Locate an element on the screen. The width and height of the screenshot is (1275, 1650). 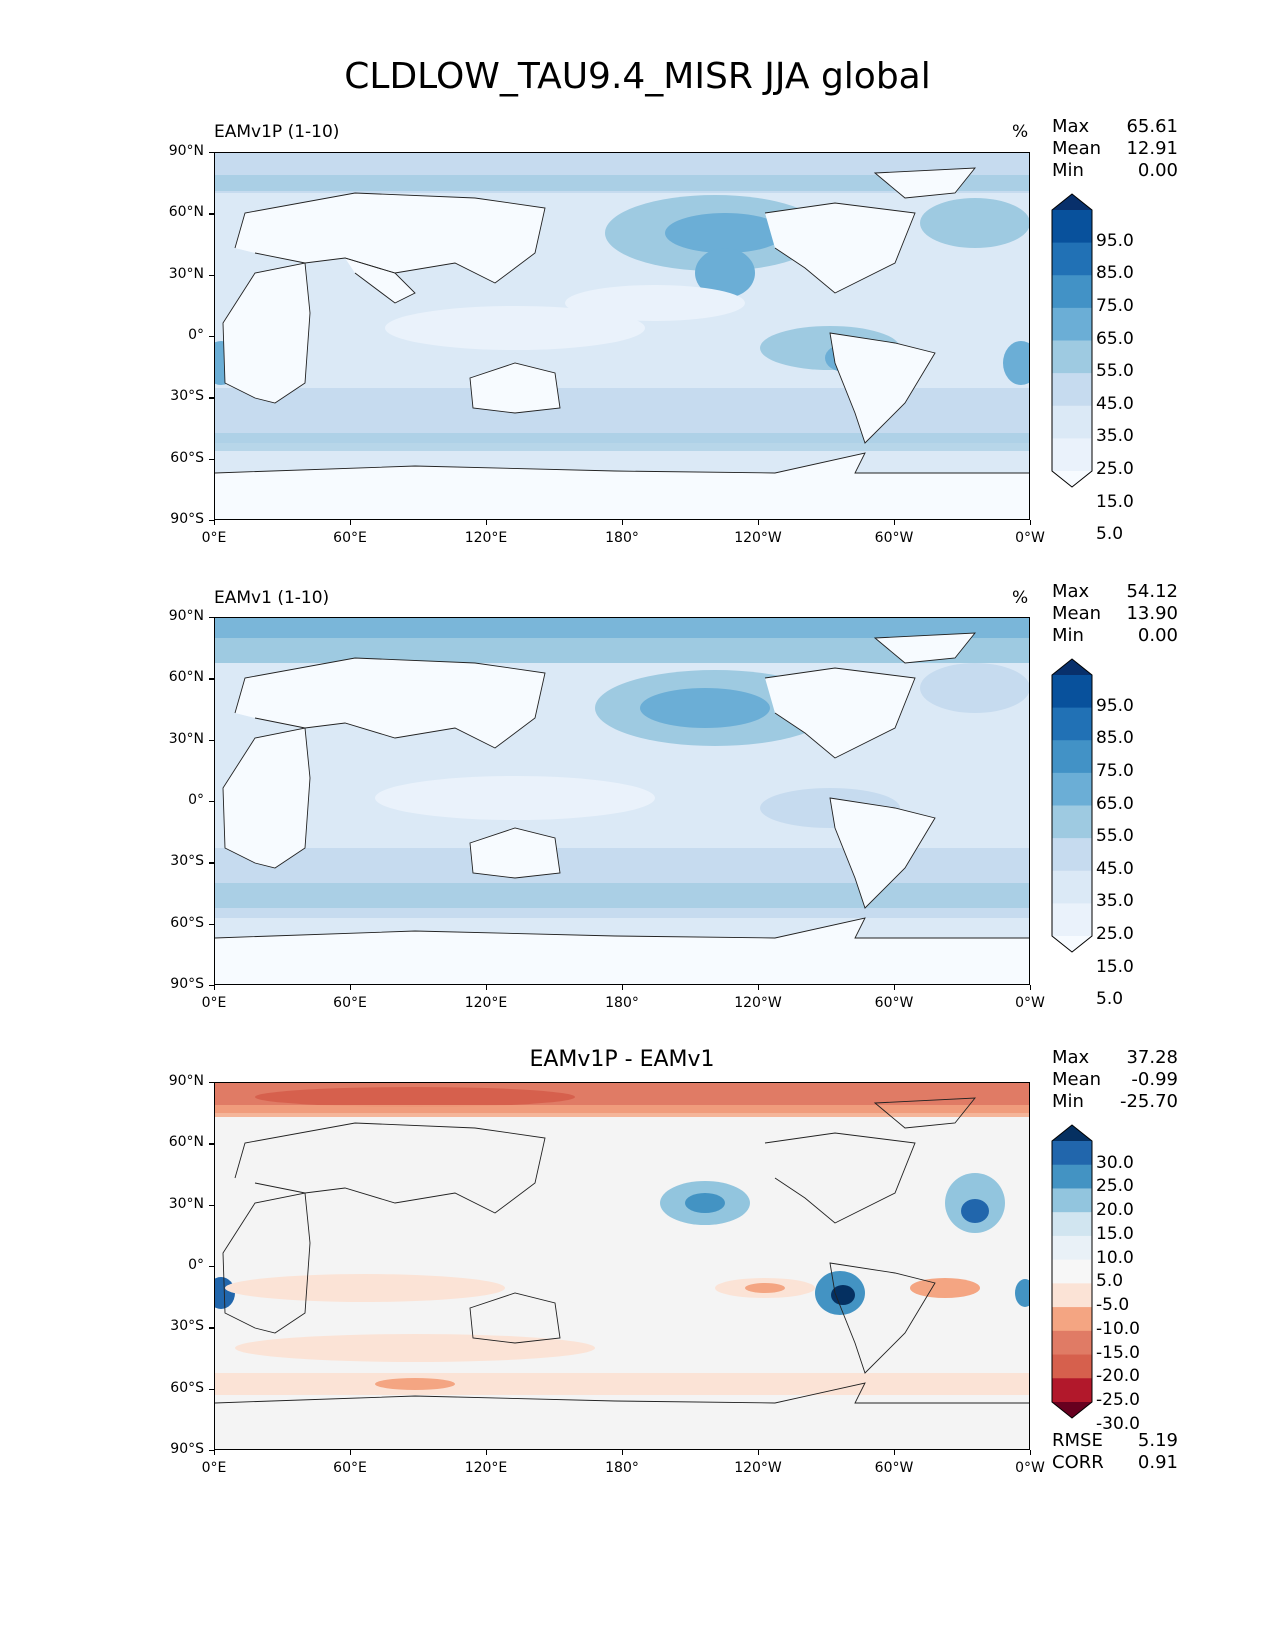
max-label: Max is located at coordinates (1071, 1057).